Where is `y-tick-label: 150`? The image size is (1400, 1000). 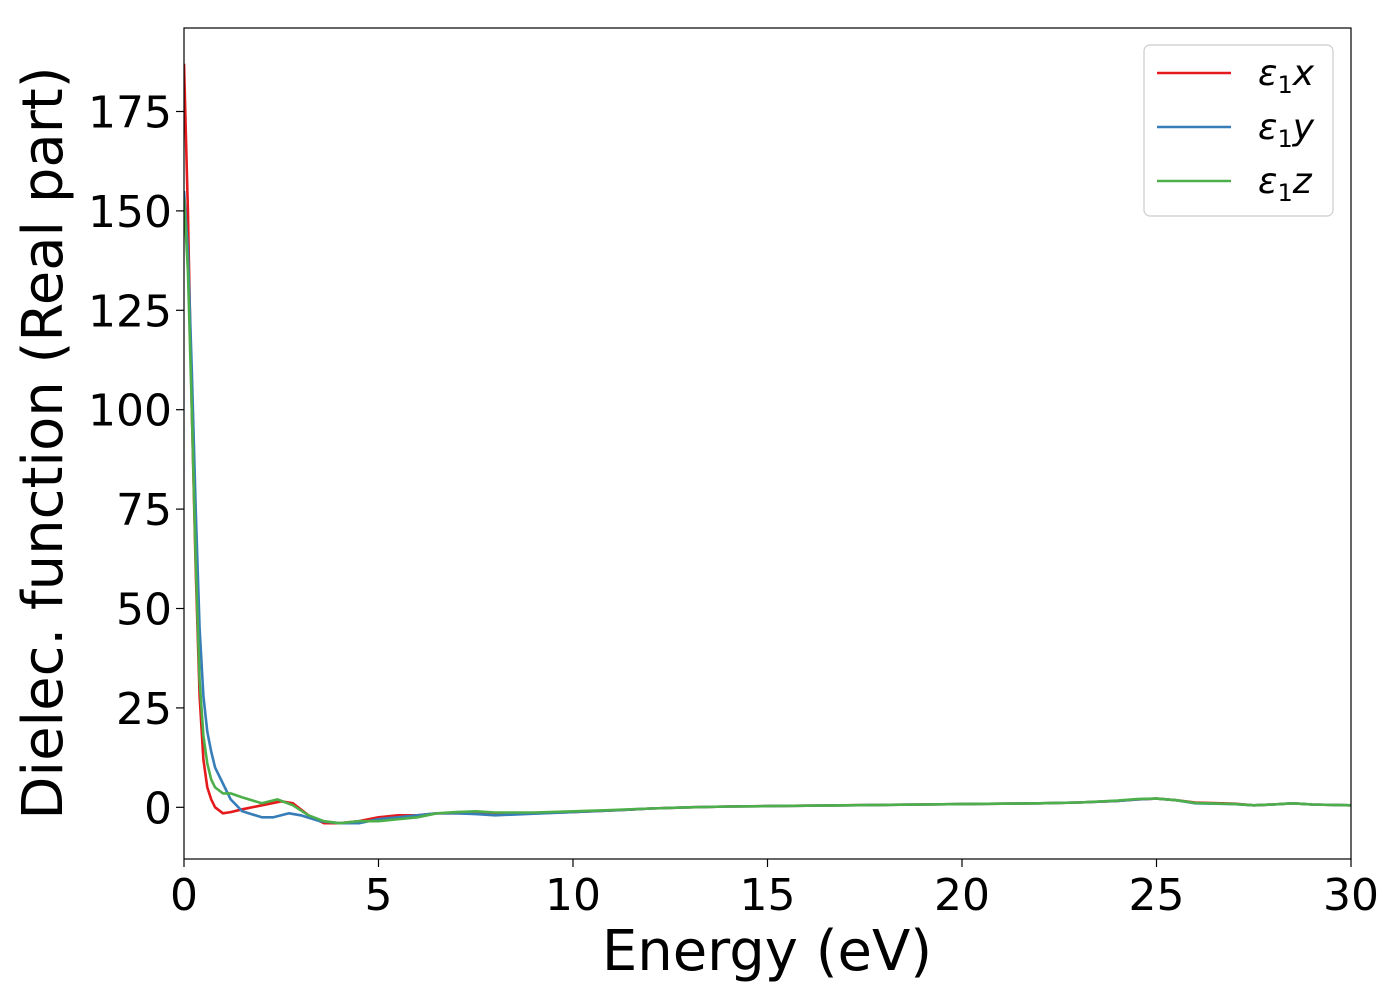
y-tick-label: 150 is located at coordinates (130, 212).